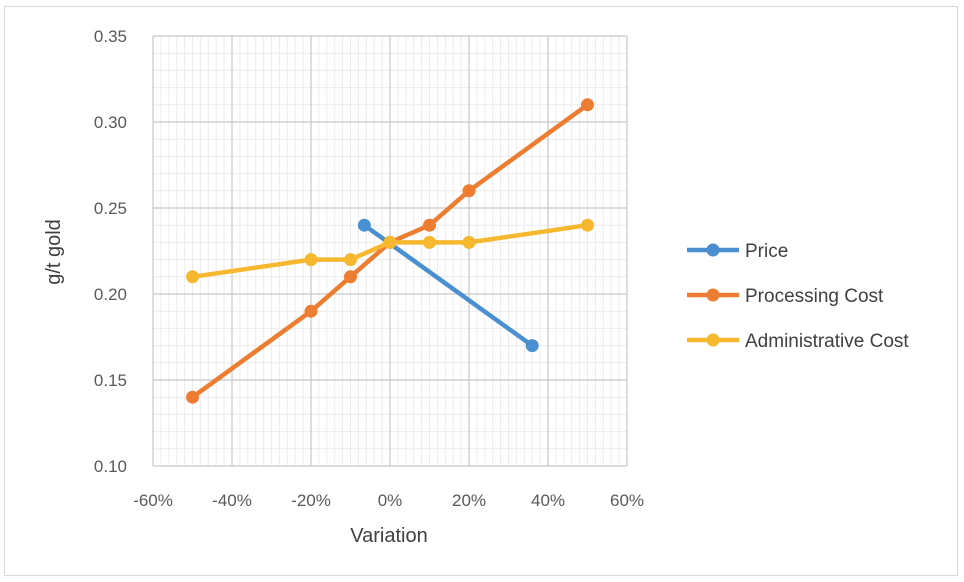 The width and height of the screenshot is (964, 582). I want to click on y-tick-label: 0.20, so click(110, 294).